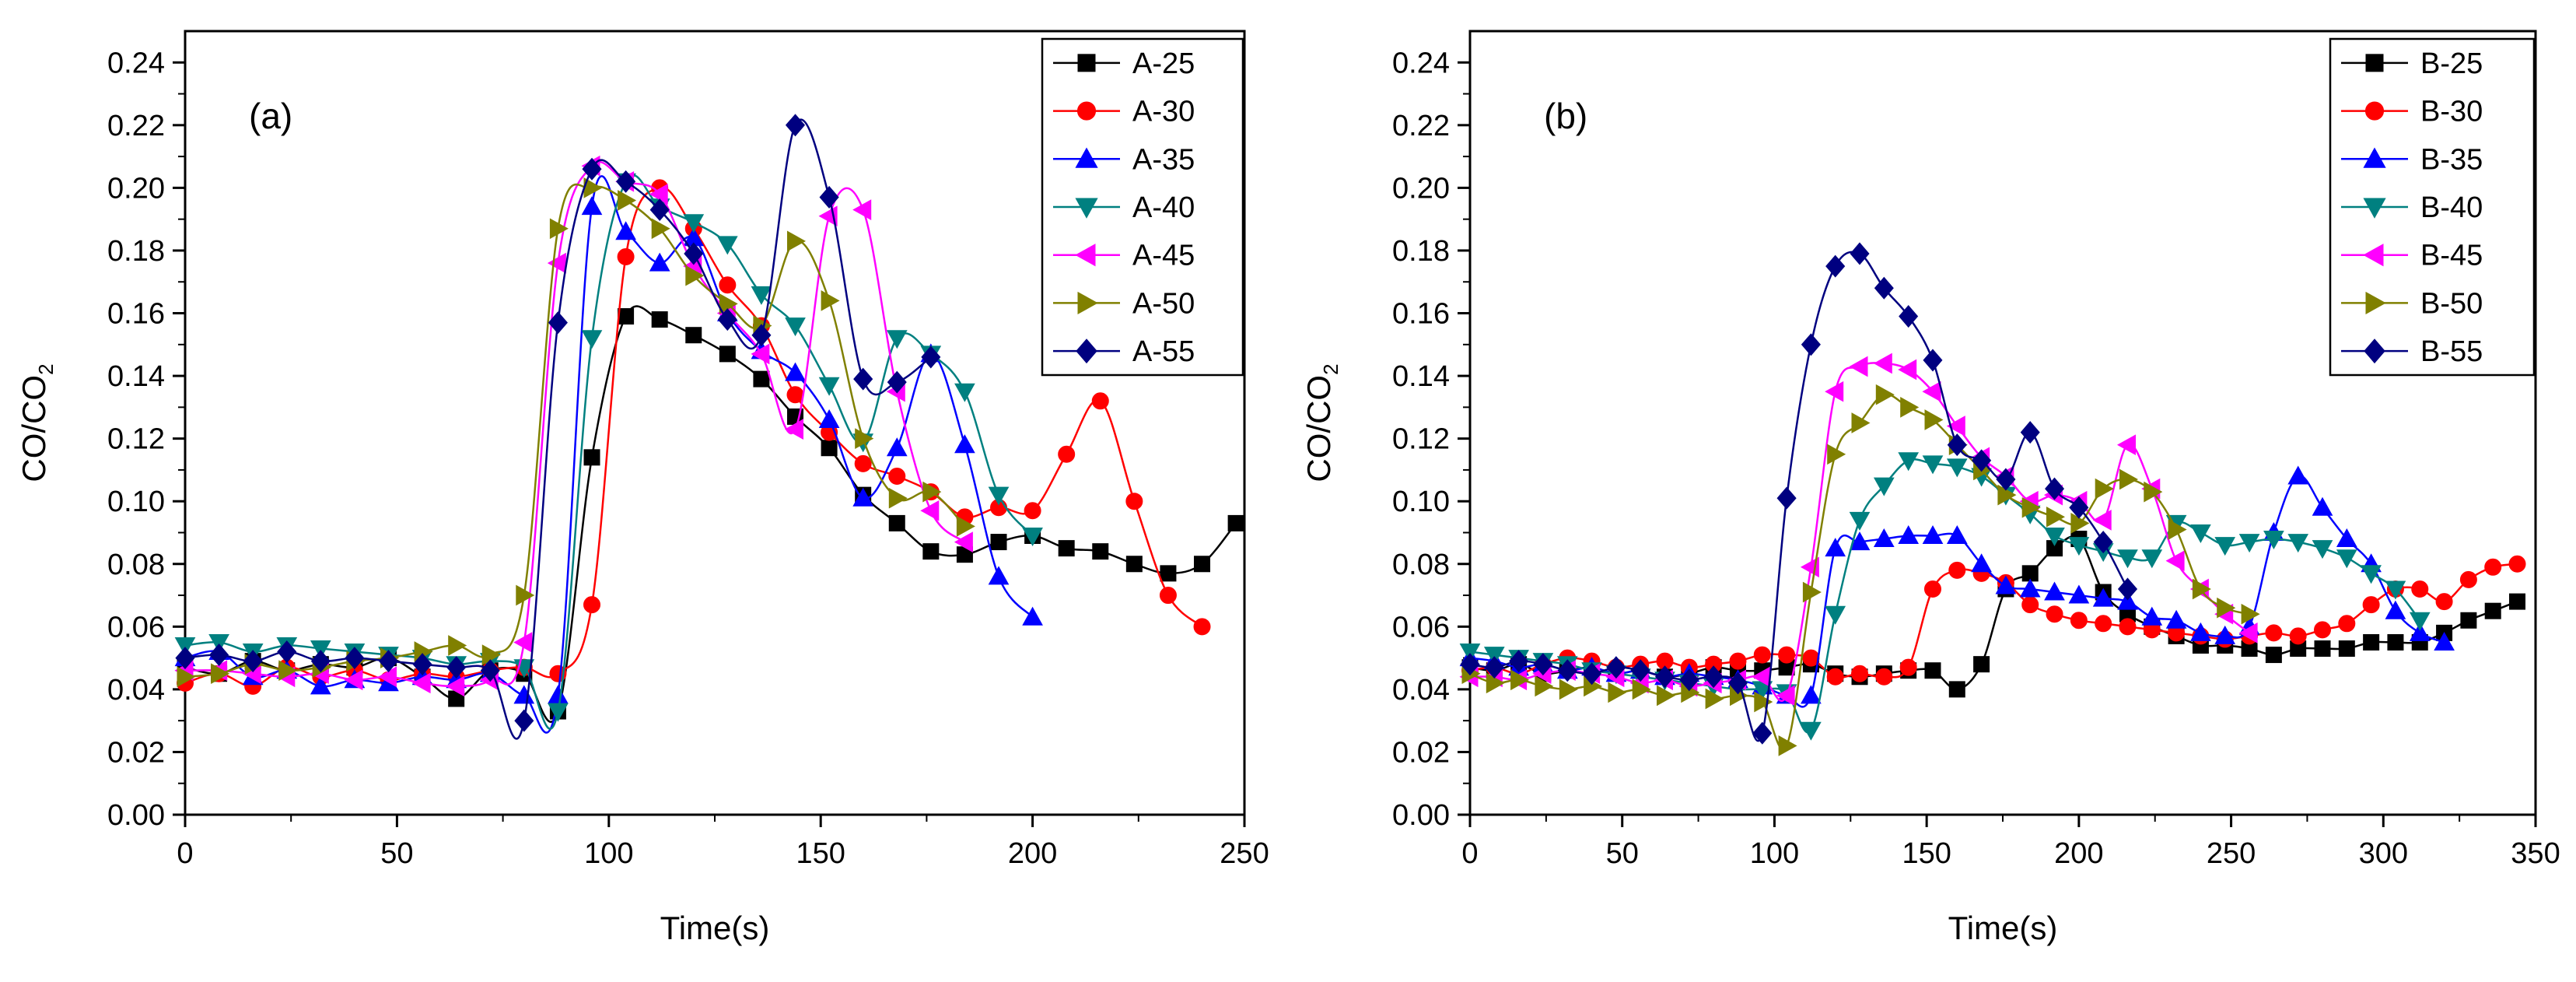  What do you see at coordinates (715, 928) in the screenshot?
I see `x-axis-title: Time(s)` at bounding box center [715, 928].